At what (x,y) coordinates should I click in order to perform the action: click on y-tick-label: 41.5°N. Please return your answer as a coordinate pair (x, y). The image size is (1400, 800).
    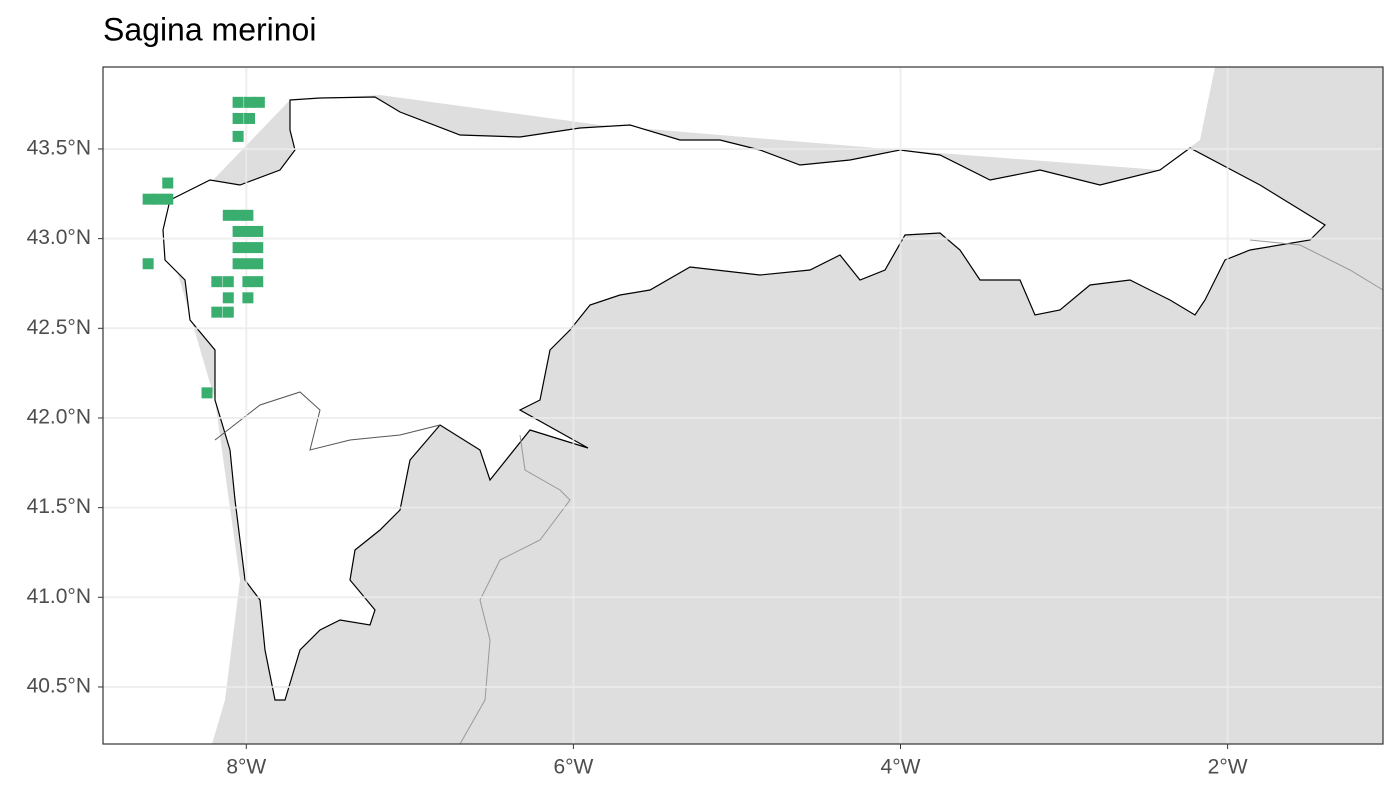
    Looking at the image, I should click on (59, 506).